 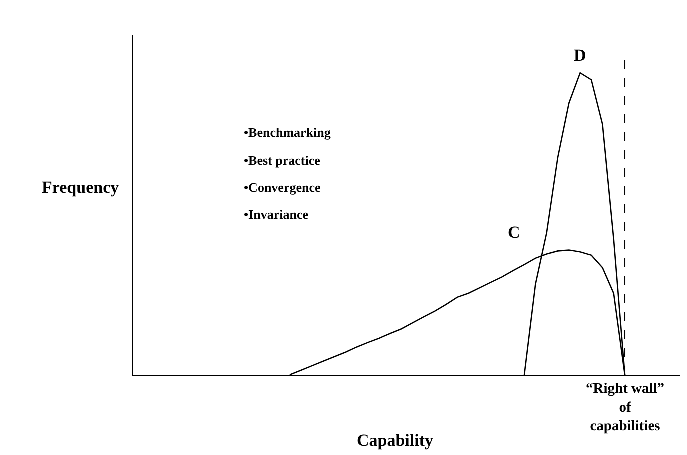 What do you see at coordinates (282, 160) in the screenshot?
I see `annotation: •Best practice` at bounding box center [282, 160].